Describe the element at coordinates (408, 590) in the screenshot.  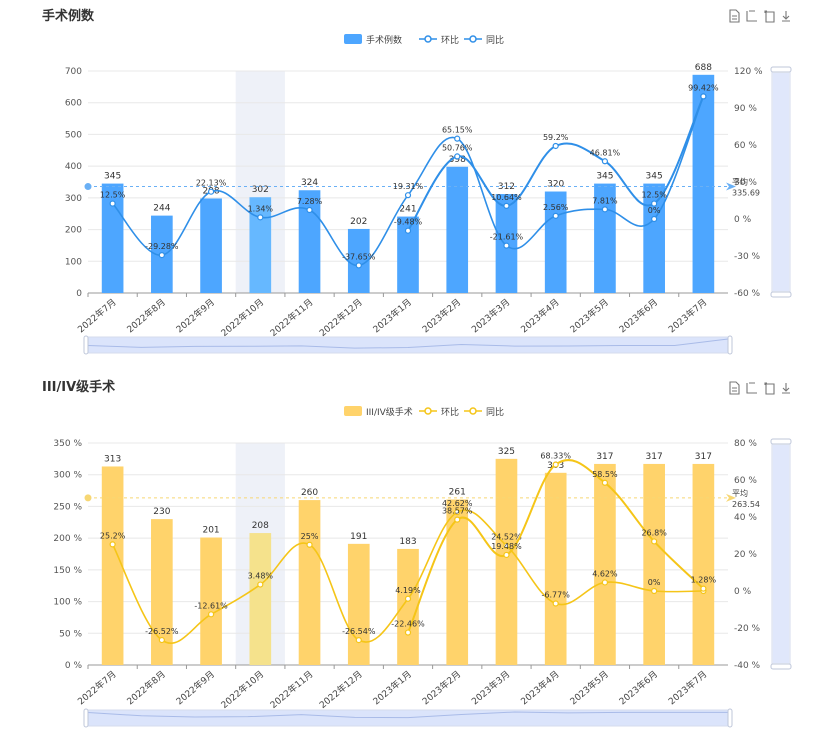
I see `line-value-label: 4.19%` at that location.